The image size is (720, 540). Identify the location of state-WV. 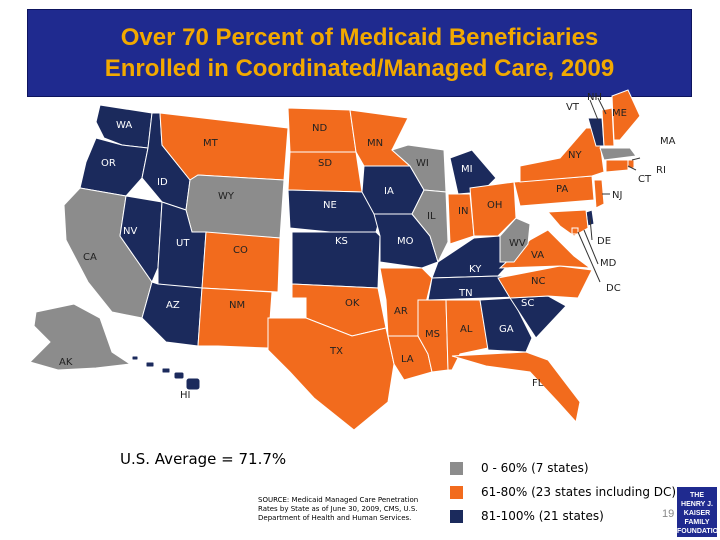
(515, 240).